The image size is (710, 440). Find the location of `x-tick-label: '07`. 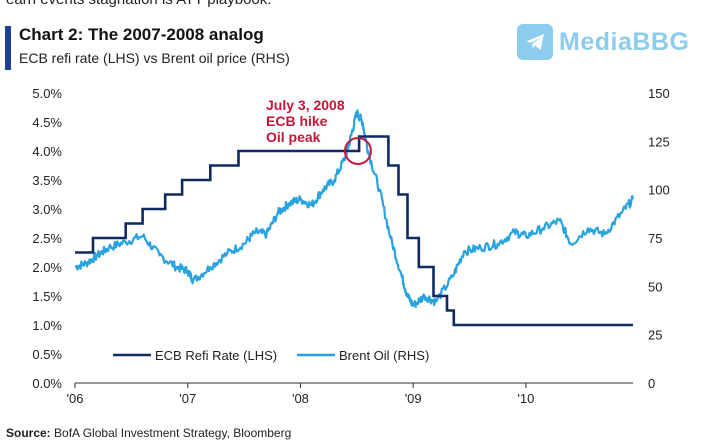

x-tick-label: '07 is located at coordinates (187, 398).